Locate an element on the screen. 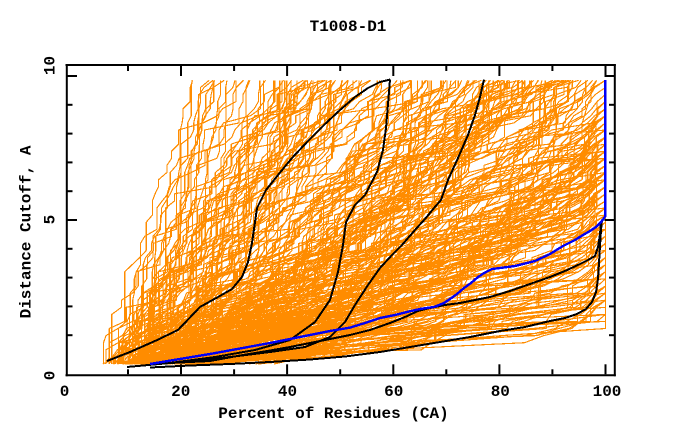 This screenshot has width=680, height=440. svg-text: 100 is located at coordinates (607, 392).